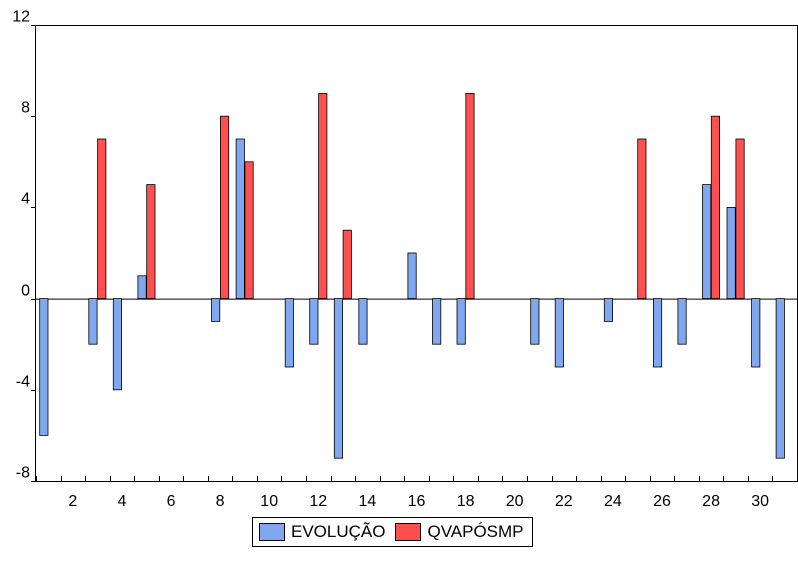 Image resolution: width=798 pixels, height=579 pixels. I want to click on legend-label-qvaposmp: QVAPÓSMP, so click(475, 531).